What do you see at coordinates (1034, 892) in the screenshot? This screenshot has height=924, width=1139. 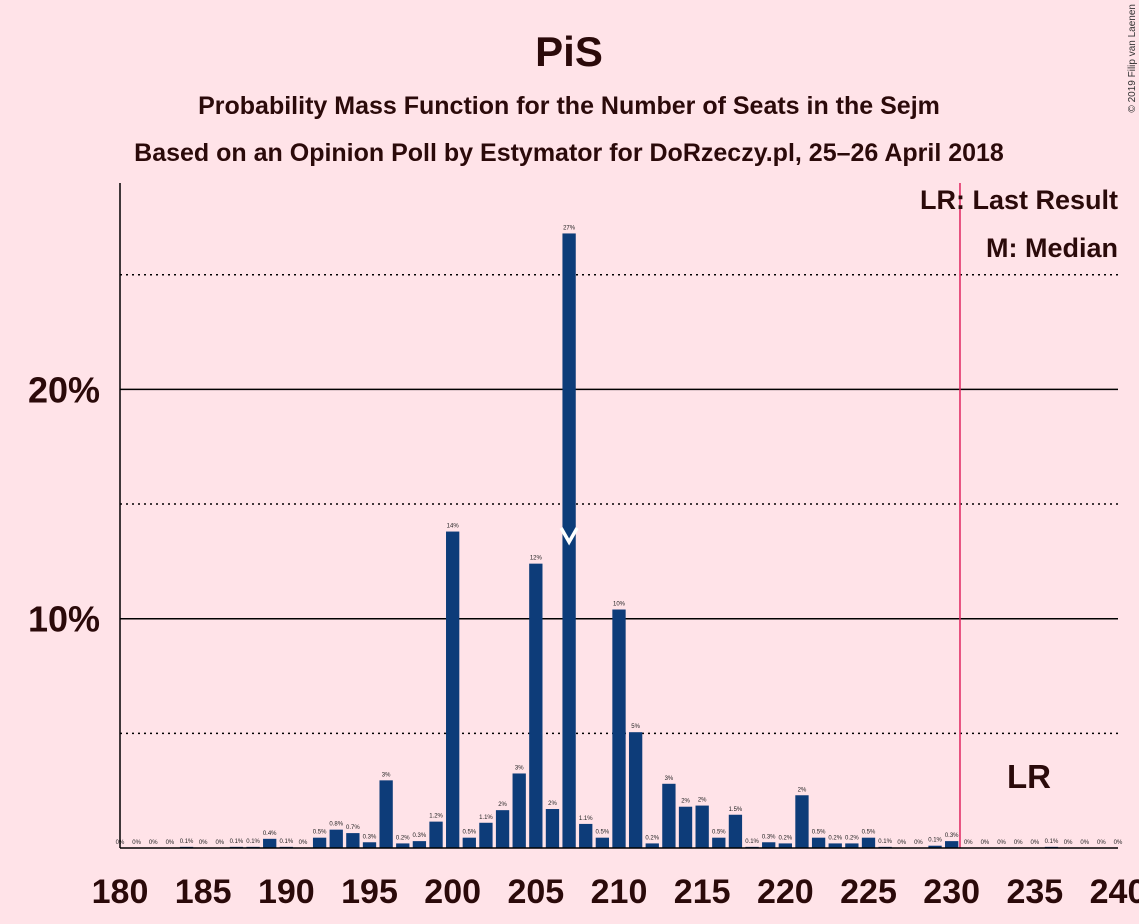 I see `x-tick-label: 235` at bounding box center [1034, 892].